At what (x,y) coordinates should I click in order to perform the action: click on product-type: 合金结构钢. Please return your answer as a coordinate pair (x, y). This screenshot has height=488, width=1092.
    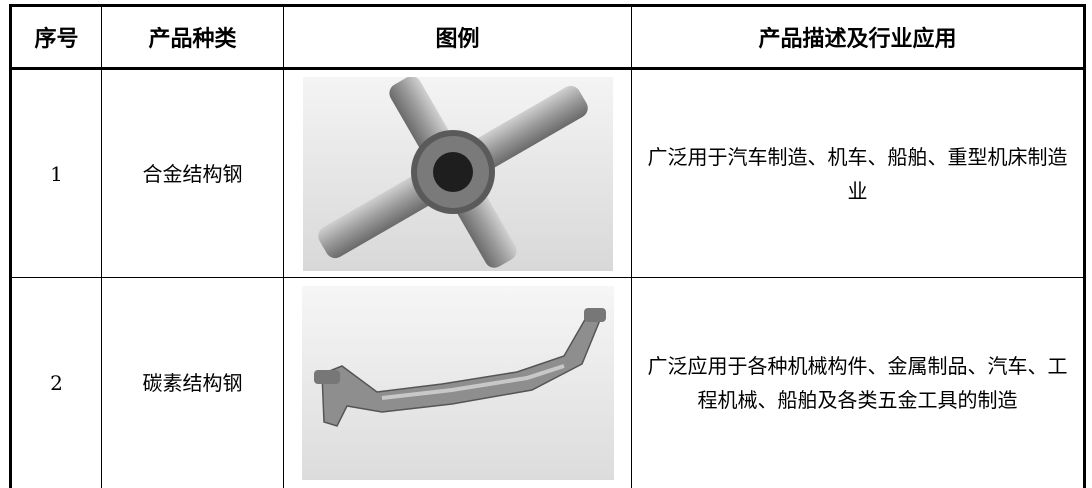
    Looking at the image, I should click on (193, 173).